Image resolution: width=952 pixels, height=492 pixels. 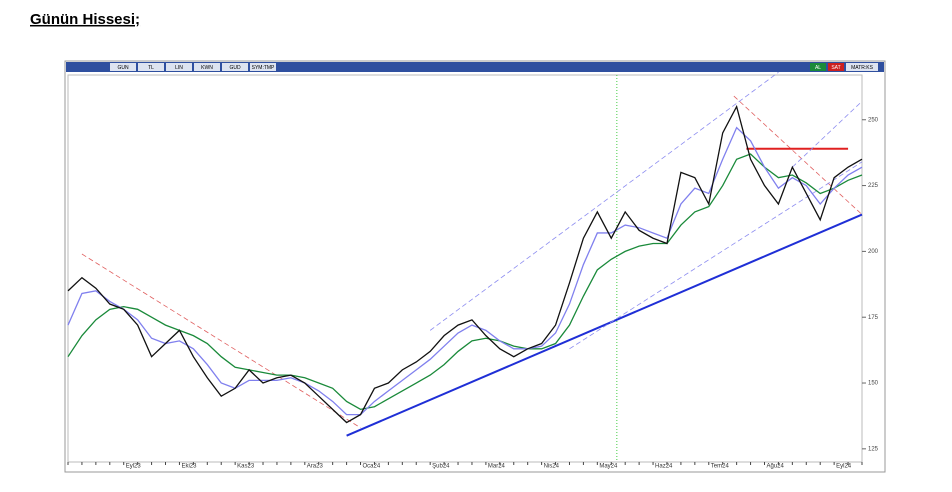 I want to click on toolbar-label: SAT, so click(x=835, y=68).